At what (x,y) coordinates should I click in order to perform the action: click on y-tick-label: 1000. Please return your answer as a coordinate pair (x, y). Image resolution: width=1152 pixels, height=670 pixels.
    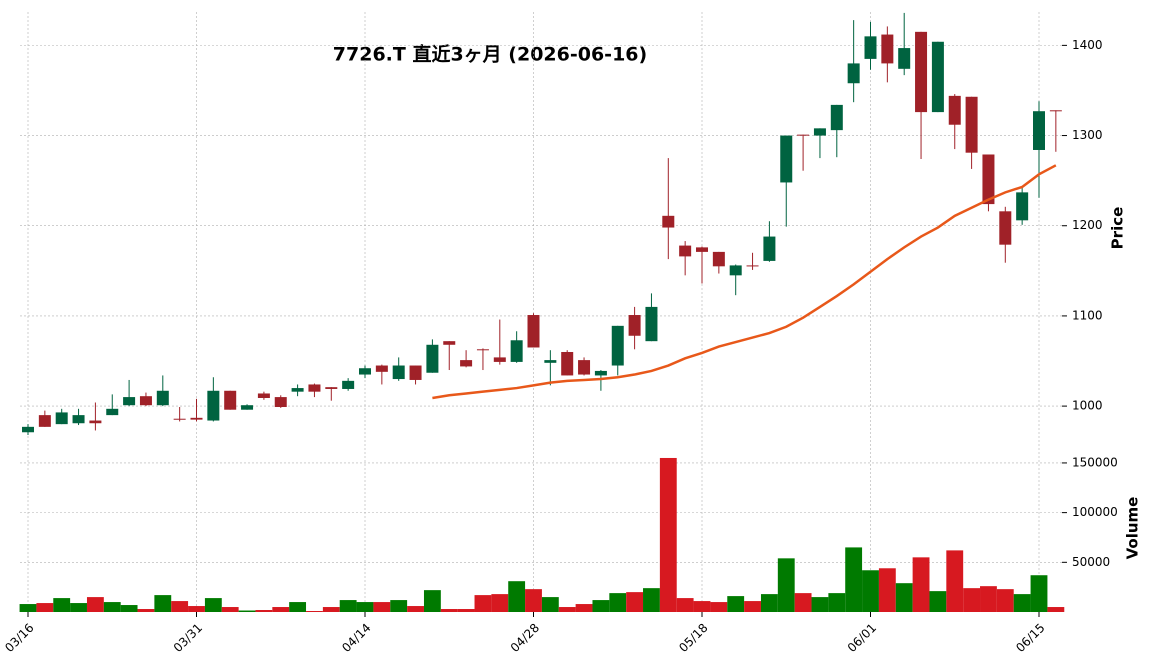
    Looking at the image, I should click on (1087, 406).